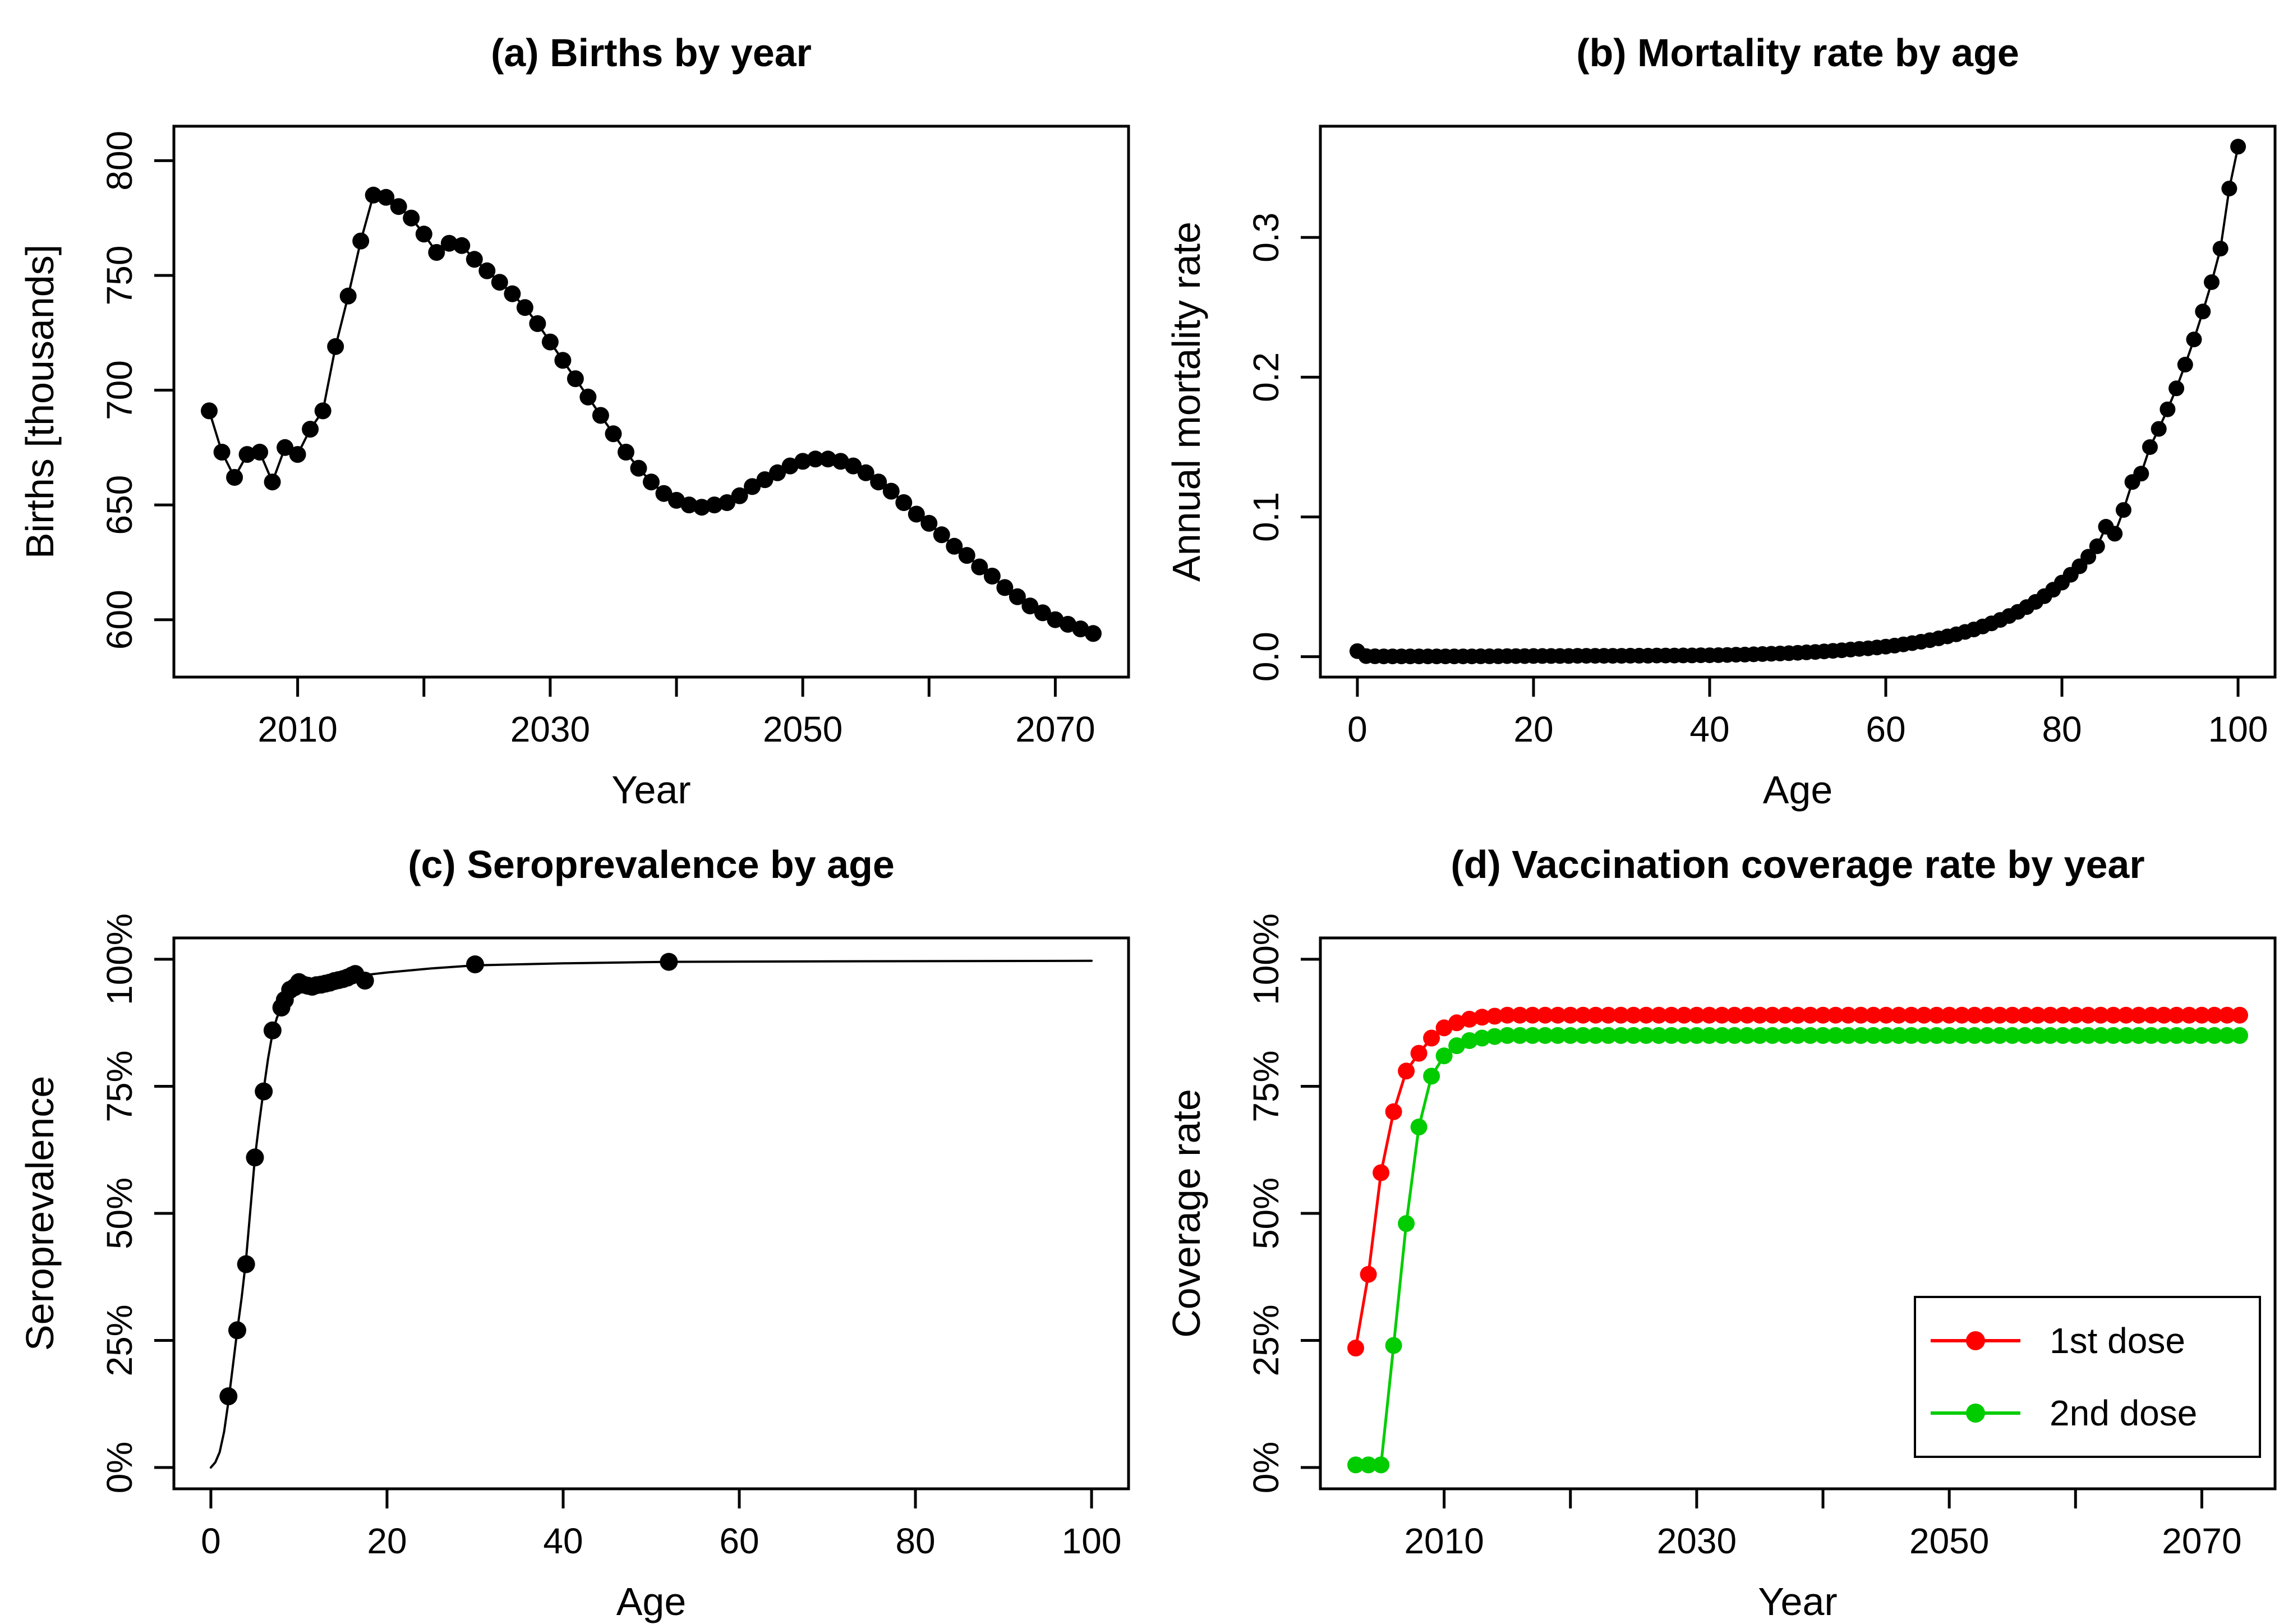  I want to click on x-tick-label: 2070, so click(1055, 729).